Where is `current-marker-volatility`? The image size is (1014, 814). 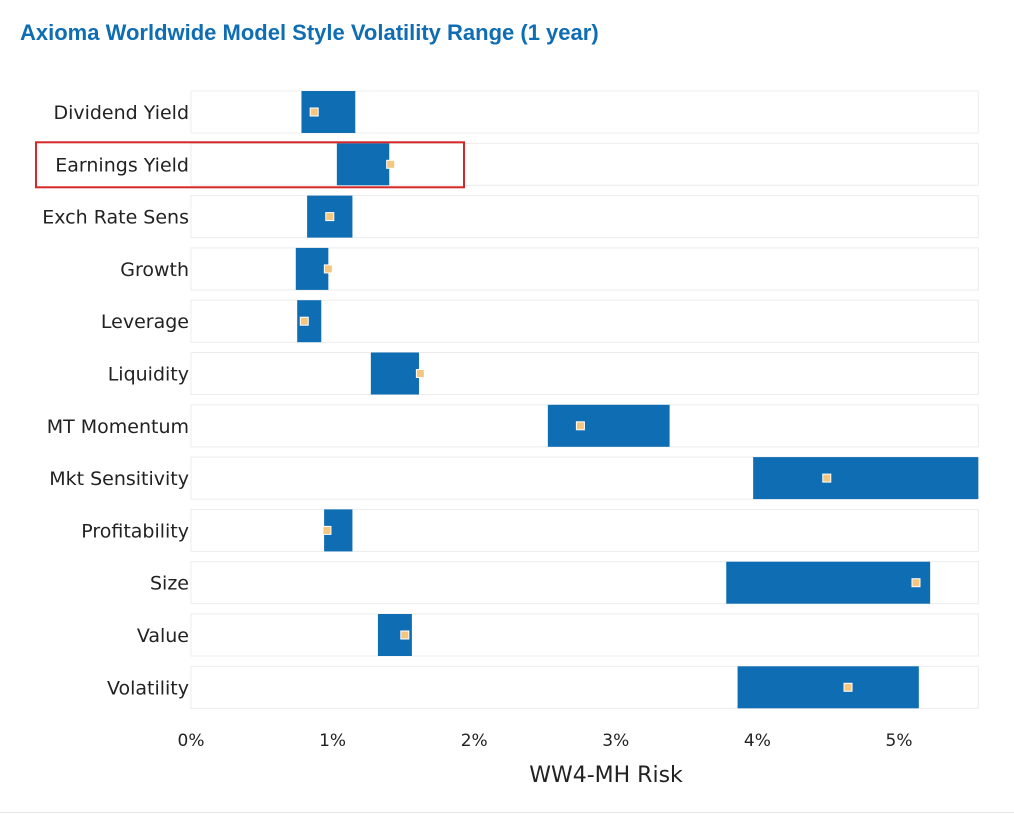
current-marker-volatility is located at coordinates (848, 687).